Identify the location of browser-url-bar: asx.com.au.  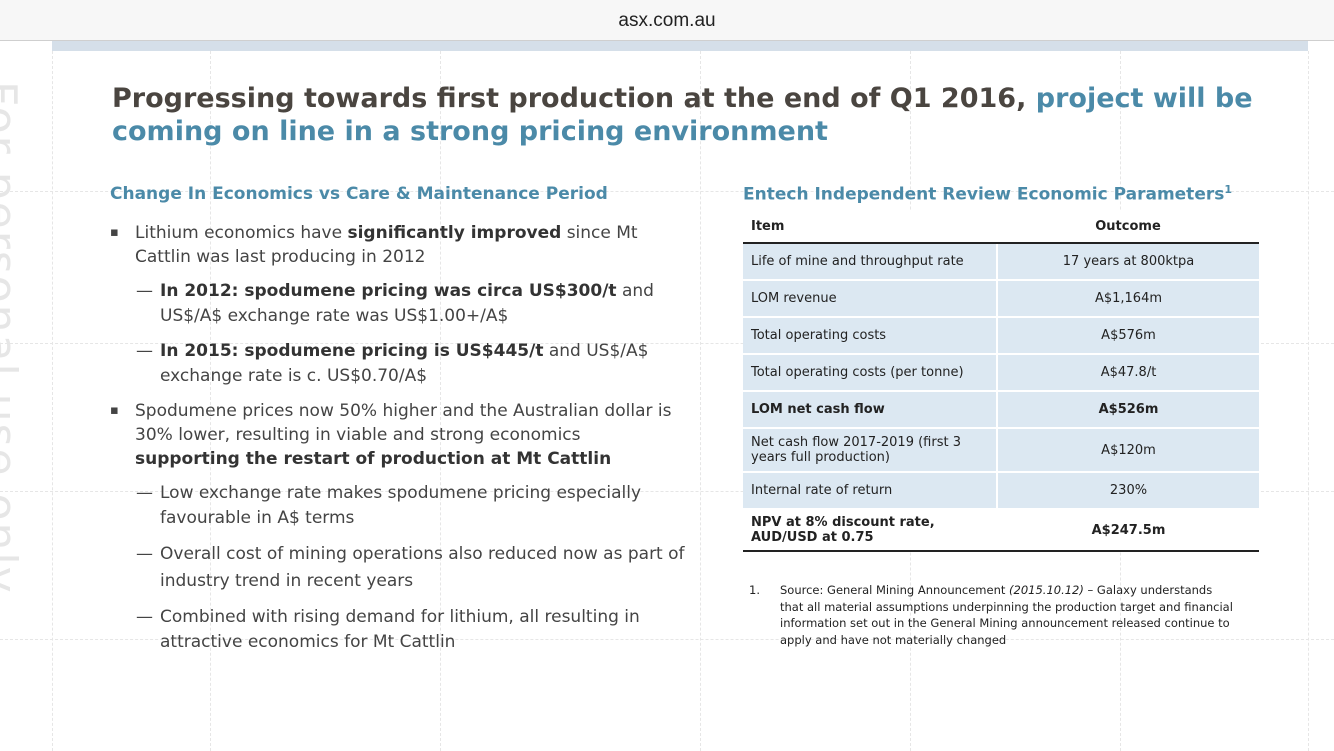
(667, 20).